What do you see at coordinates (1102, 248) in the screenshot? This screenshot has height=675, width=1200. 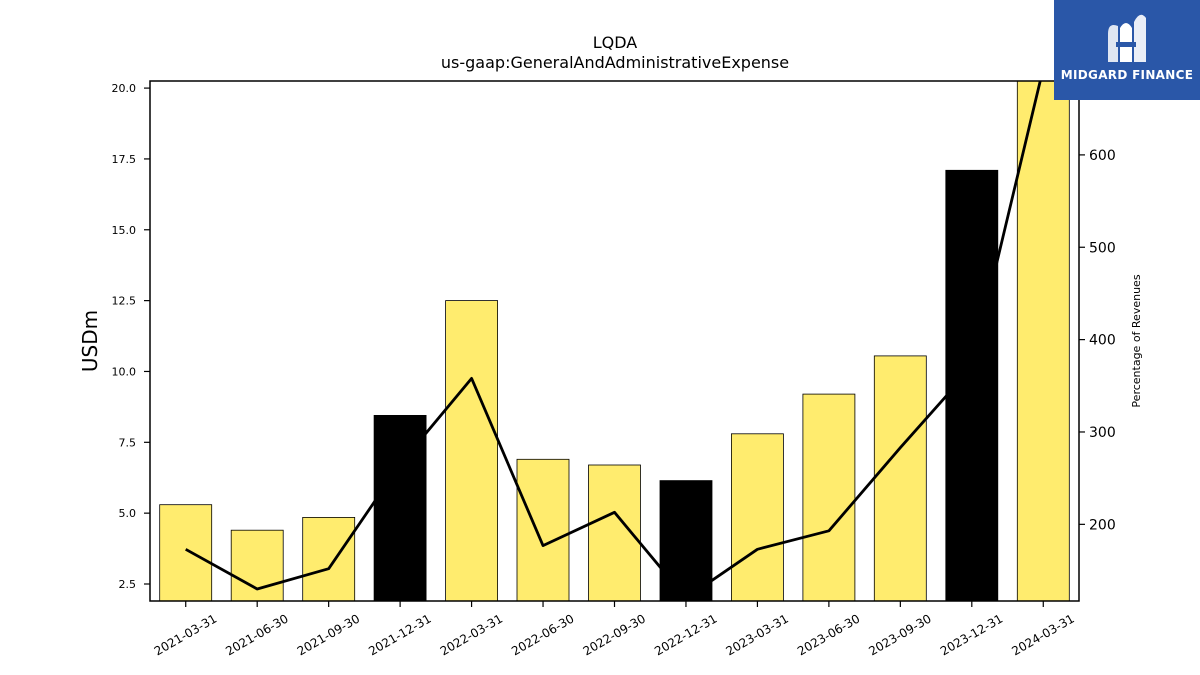 I see `y2-tick-label: 500` at bounding box center [1102, 248].